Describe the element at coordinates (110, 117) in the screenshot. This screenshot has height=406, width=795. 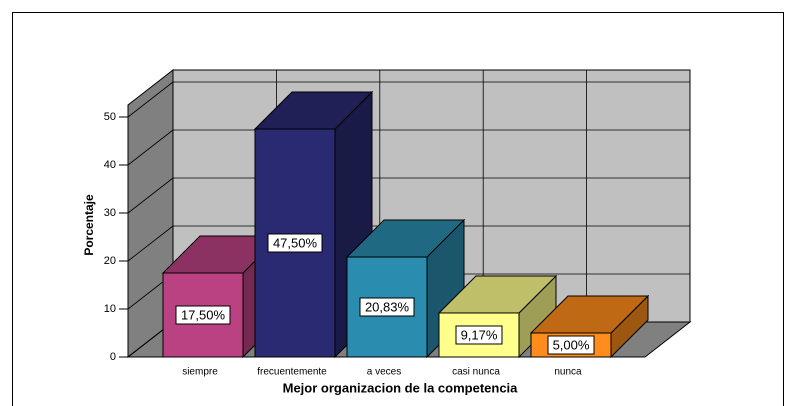
I see `y-tick-label: 50` at that location.